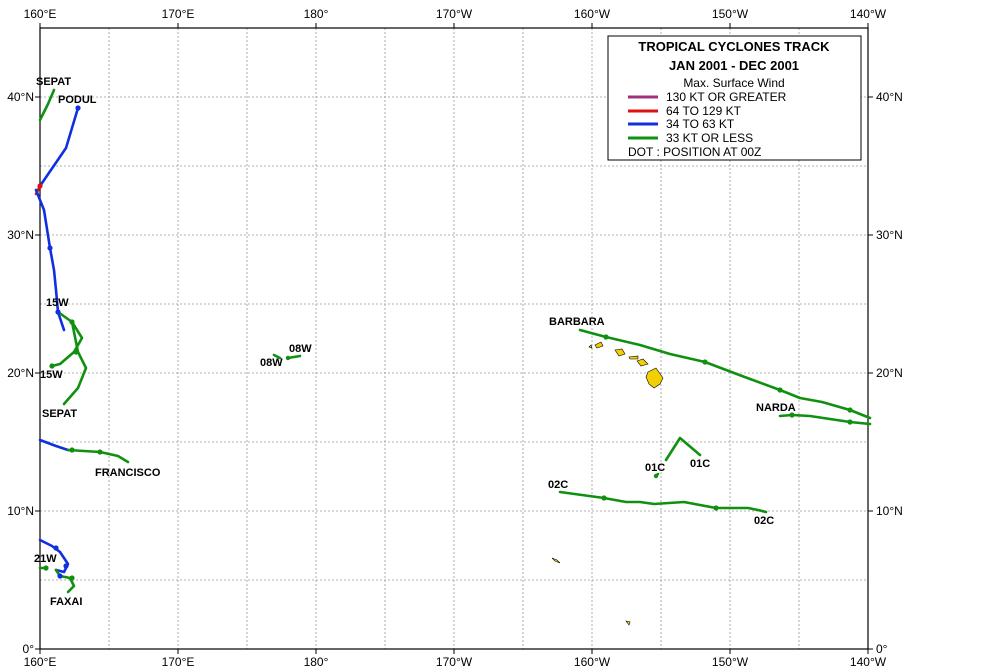 The width and height of the screenshot is (1000, 671). What do you see at coordinates (868, 14) in the screenshot?
I see `x-tick-top-140w: 140°W` at bounding box center [868, 14].